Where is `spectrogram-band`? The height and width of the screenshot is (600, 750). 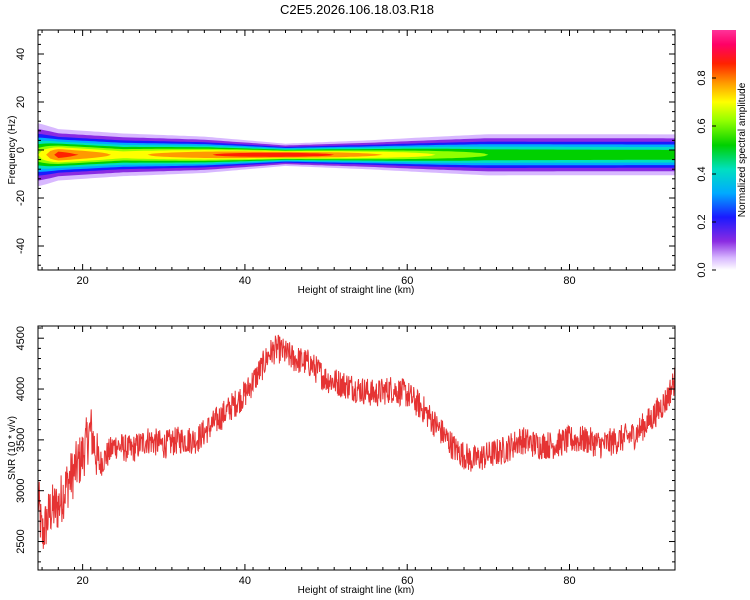
spectrogram-band is located at coordinates (356, 155).